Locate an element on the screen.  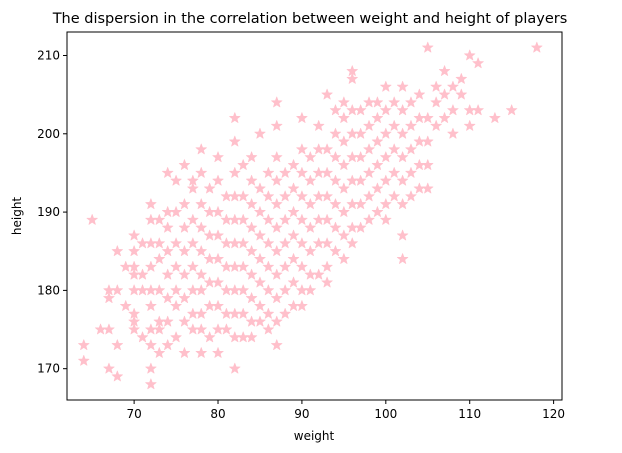
x-tick-label: 90 is located at coordinates (301, 414).